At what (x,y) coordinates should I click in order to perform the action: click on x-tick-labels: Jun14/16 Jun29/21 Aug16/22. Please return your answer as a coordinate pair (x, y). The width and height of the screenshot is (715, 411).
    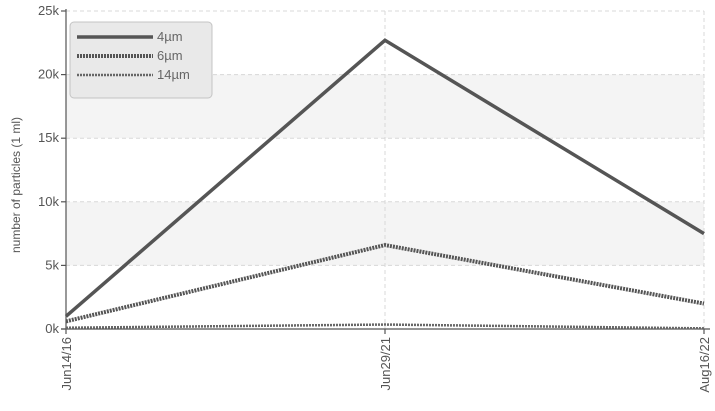
    Looking at the image, I should click on (385, 365).